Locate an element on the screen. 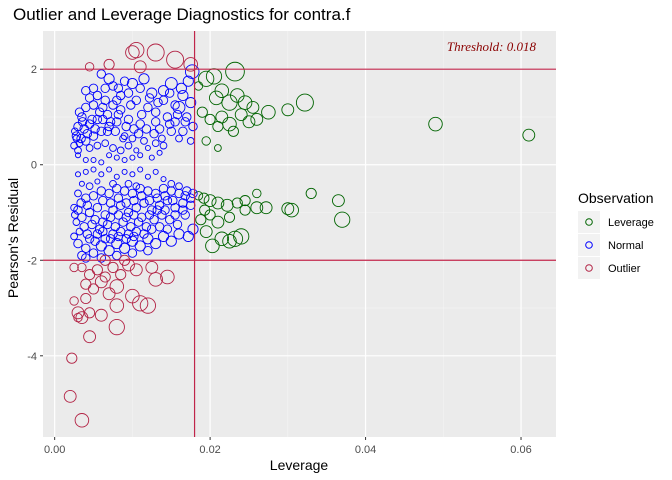 The image size is (672, 480). legend-label-outlier: Outlier is located at coordinates (624, 269).